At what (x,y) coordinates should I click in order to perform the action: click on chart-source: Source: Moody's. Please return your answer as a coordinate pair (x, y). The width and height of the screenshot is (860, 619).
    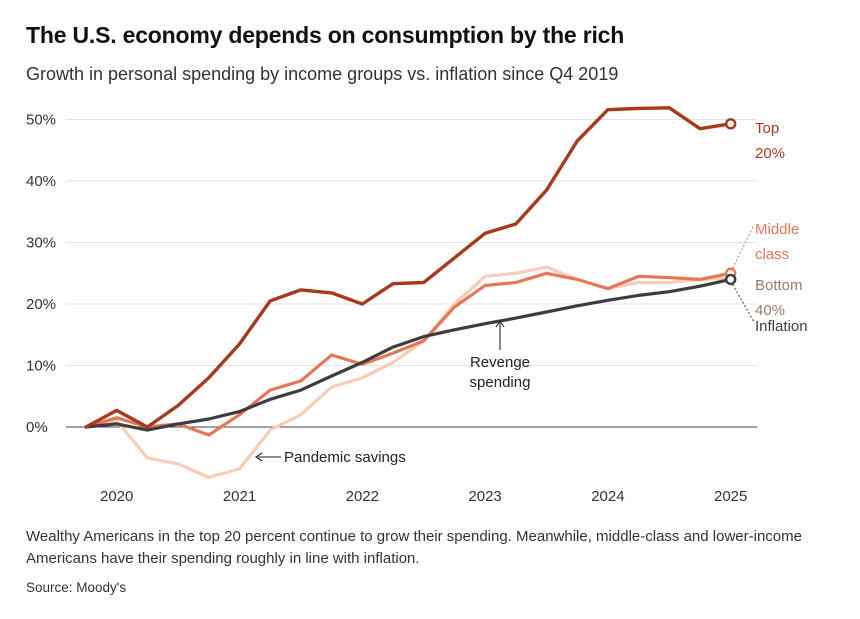
    Looking at the image, I should click on (76, 587).